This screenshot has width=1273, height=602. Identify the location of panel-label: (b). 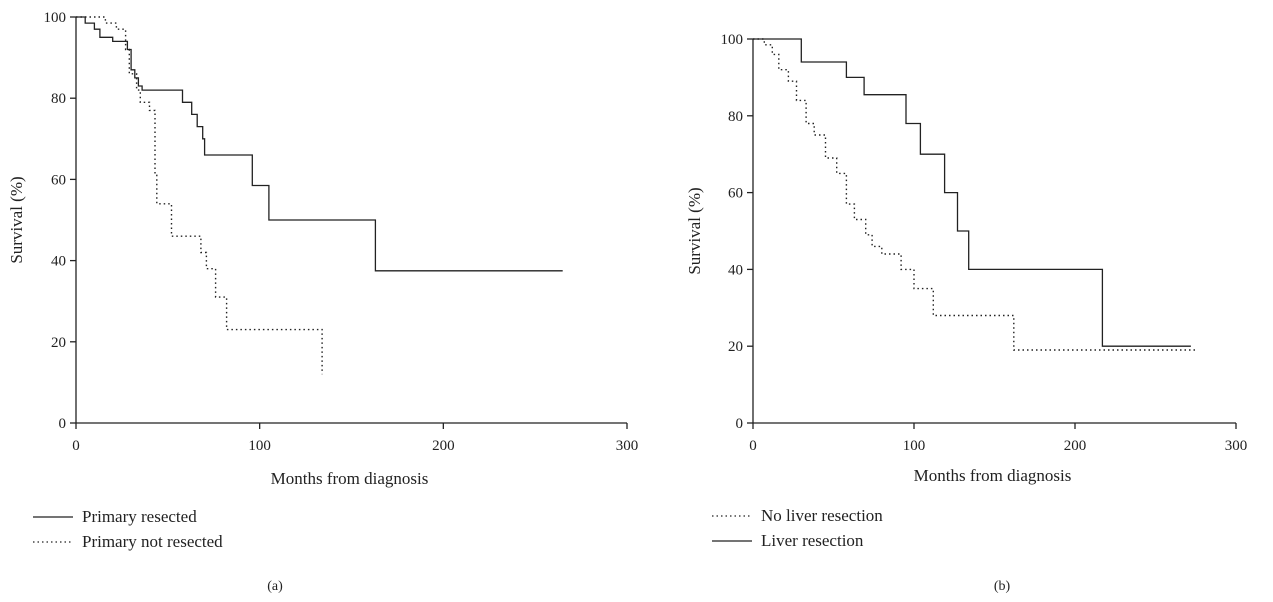
(1002, 586).